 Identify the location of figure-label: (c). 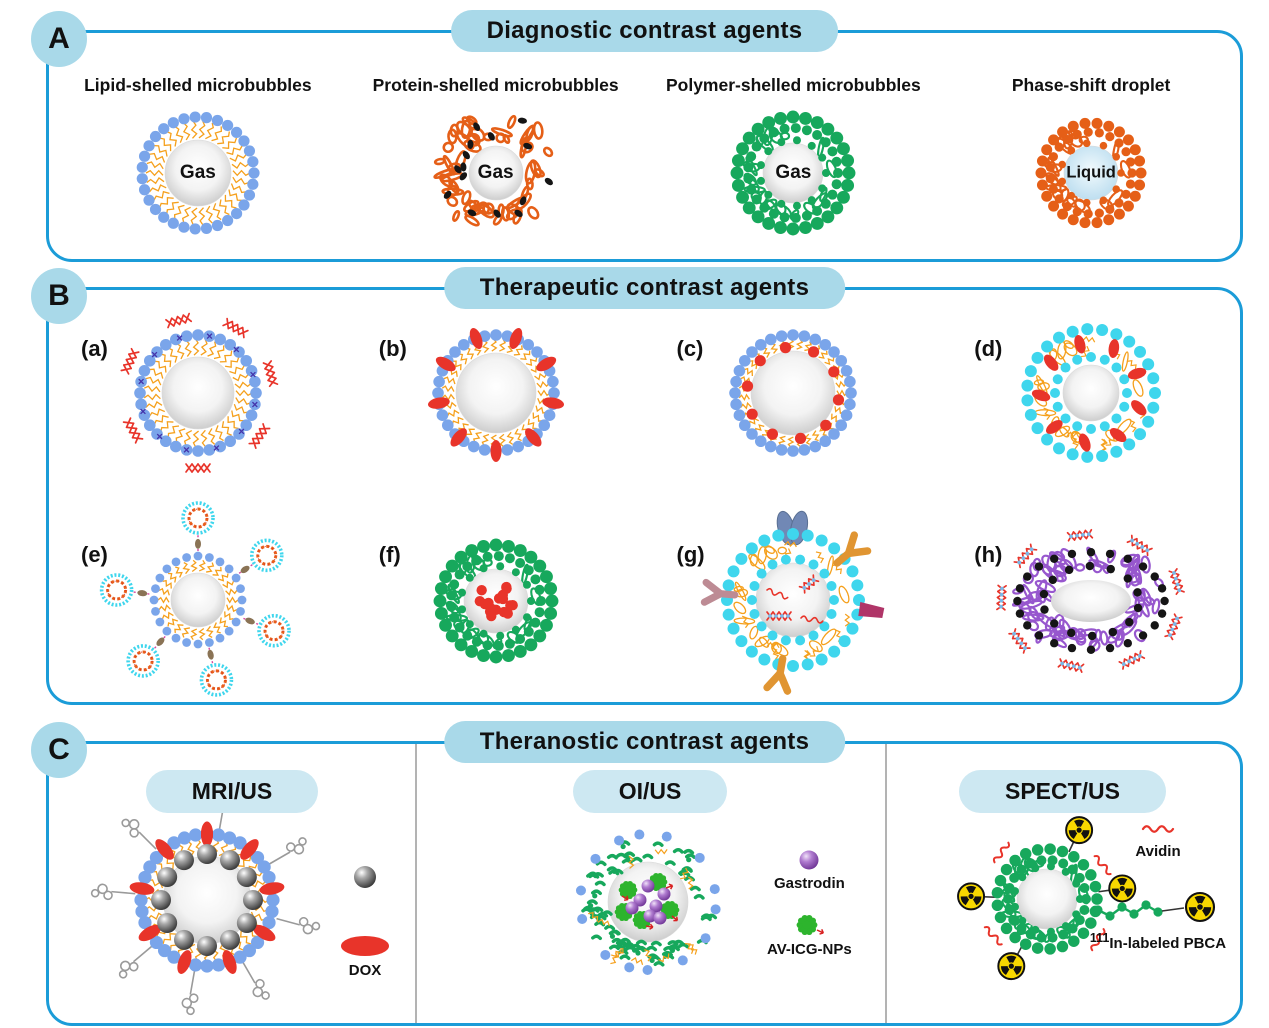
(690, 348).